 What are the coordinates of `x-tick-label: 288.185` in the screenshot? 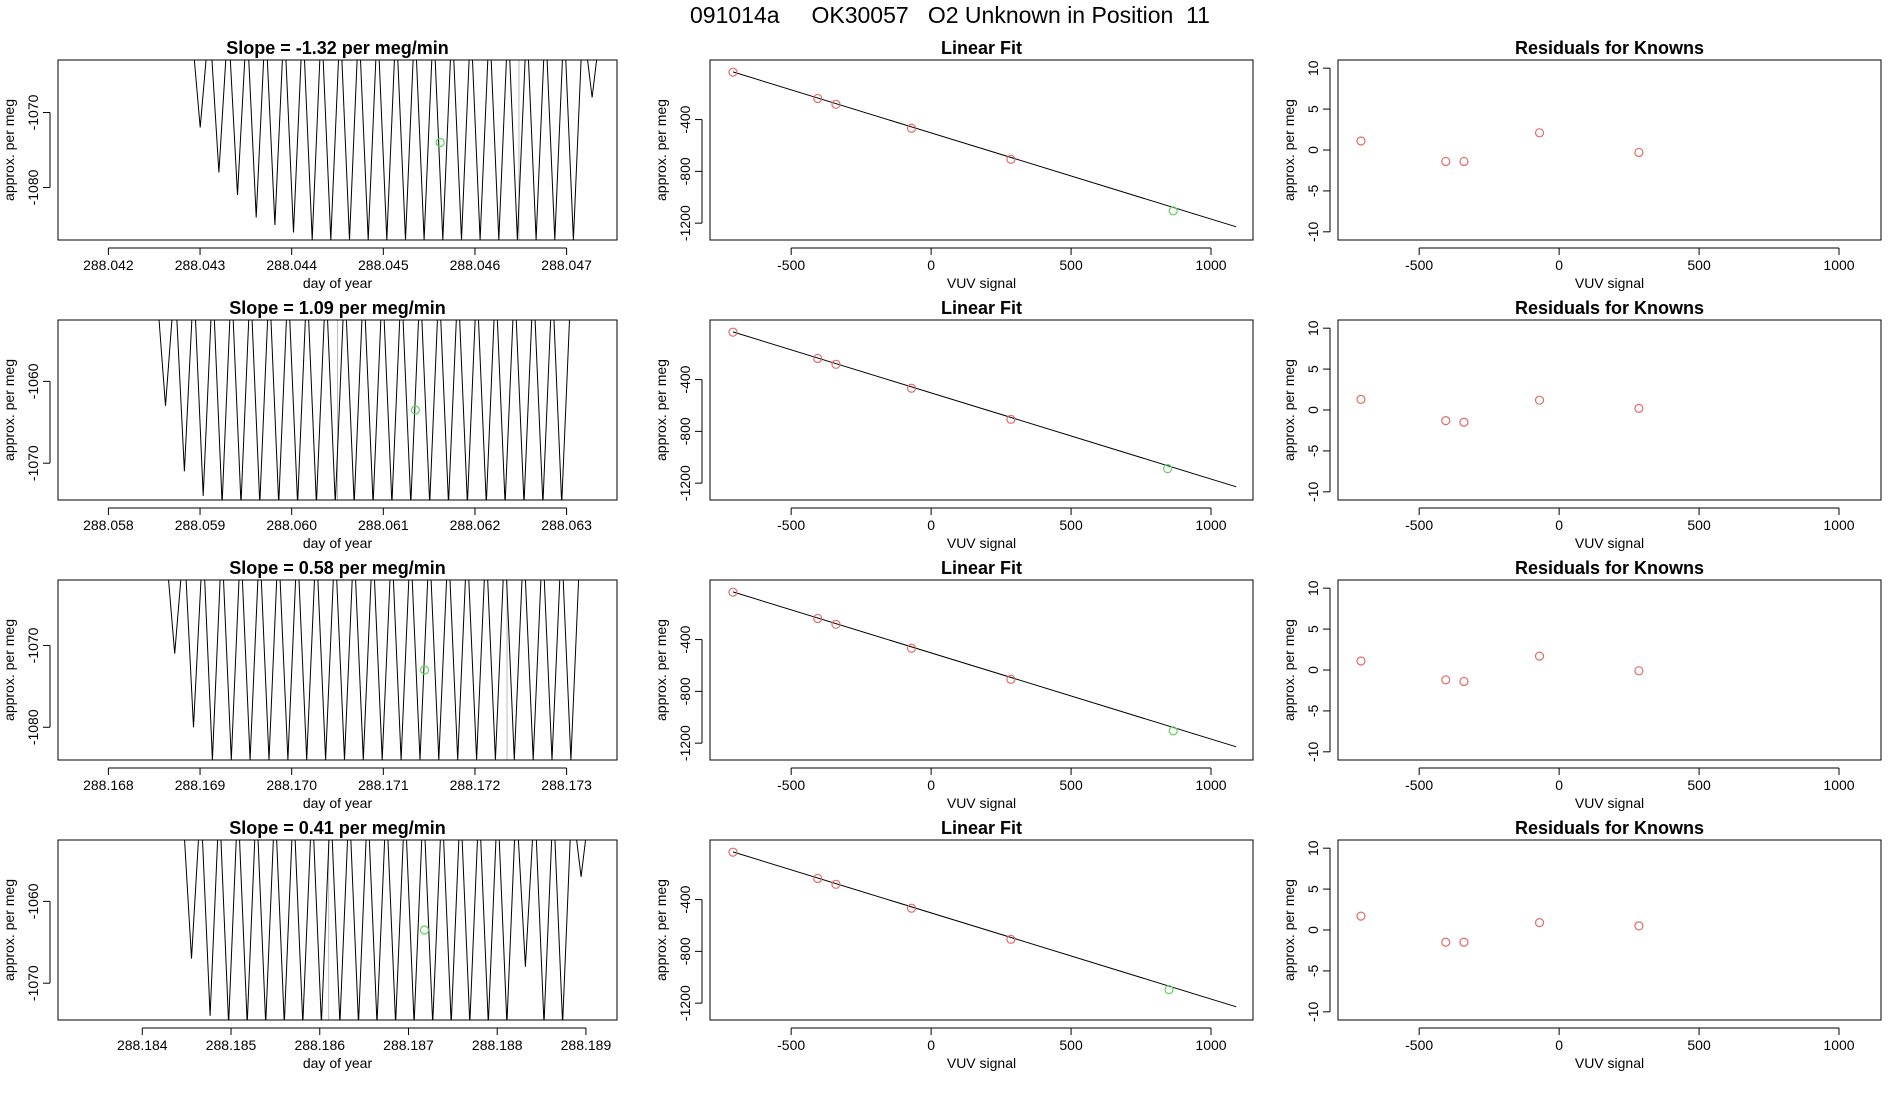 It's located at (231, 1045).